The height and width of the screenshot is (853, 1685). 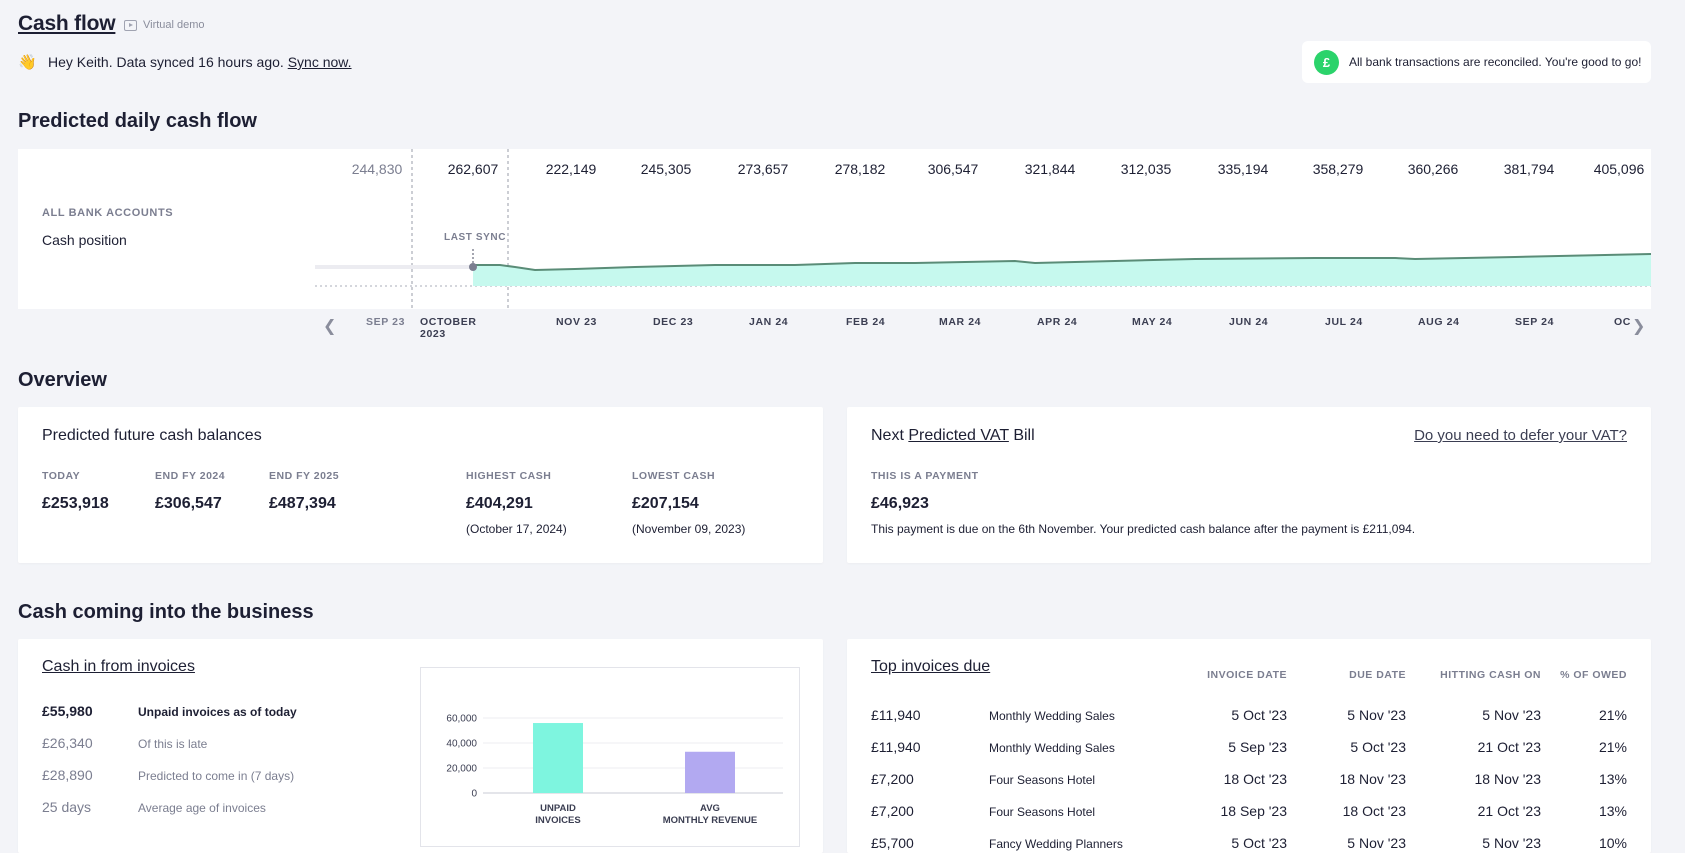 I want to click on x-category-label: AVG, so click(x=710, y=808).